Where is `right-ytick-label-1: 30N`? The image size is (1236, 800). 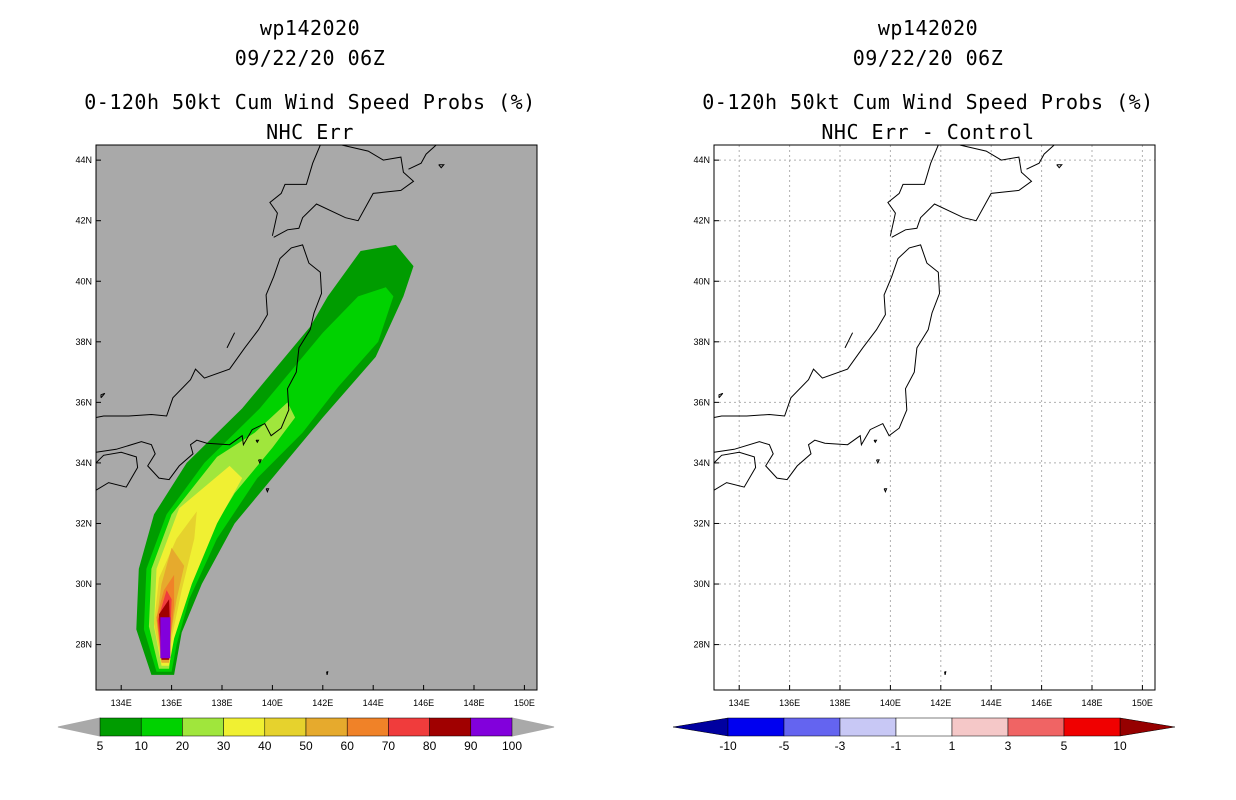
right-ytick-label-1: 30N is located at coordinates (701, 584).